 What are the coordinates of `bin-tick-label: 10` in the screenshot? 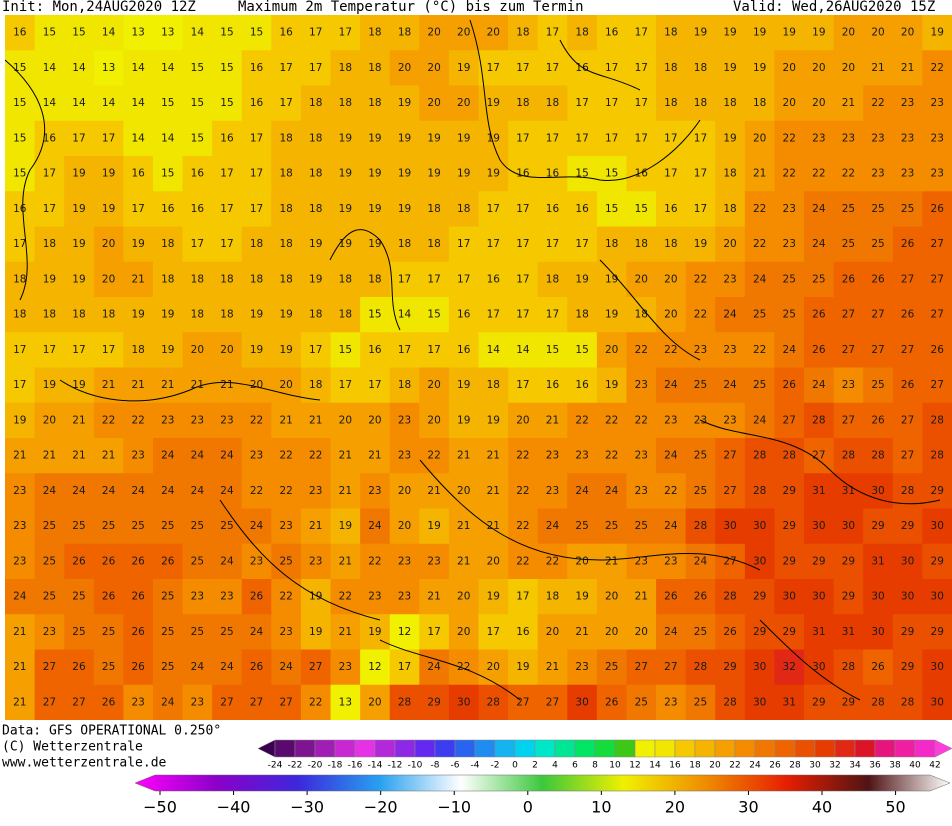 It's located at (615, 766).